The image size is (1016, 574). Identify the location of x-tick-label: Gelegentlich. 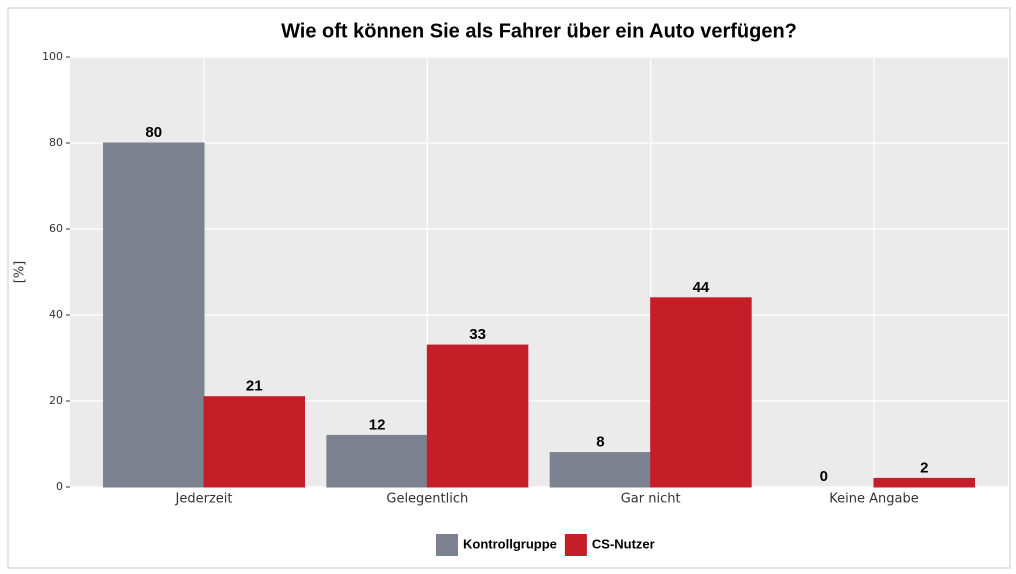
(427, 499).